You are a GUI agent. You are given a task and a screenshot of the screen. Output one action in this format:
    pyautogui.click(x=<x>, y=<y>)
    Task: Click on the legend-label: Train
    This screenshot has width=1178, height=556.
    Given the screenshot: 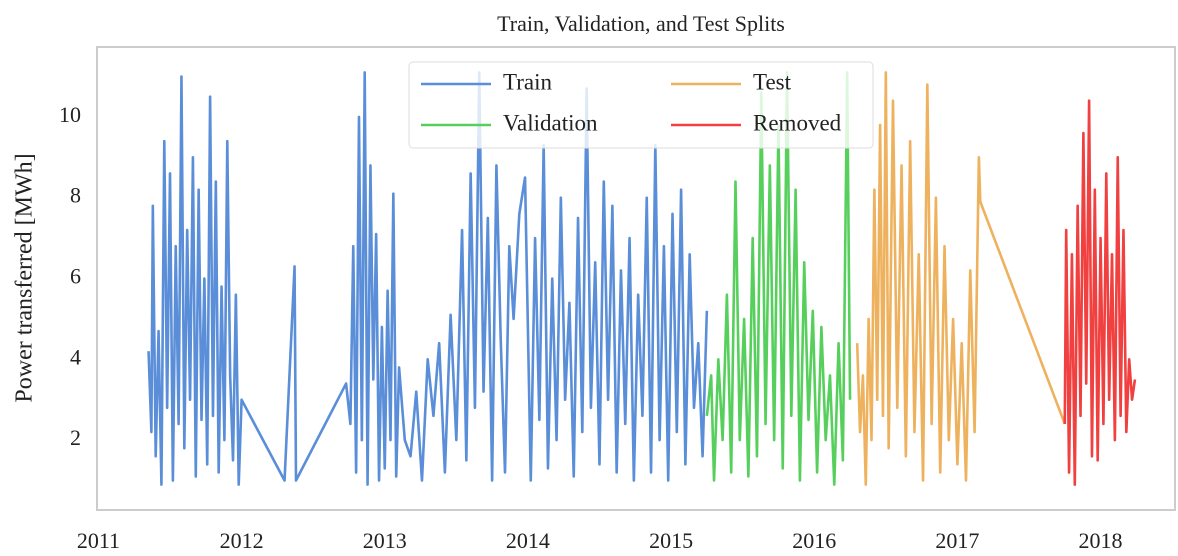 What is the action you would take?
    pyautogui.click(x=527, y=81)
    